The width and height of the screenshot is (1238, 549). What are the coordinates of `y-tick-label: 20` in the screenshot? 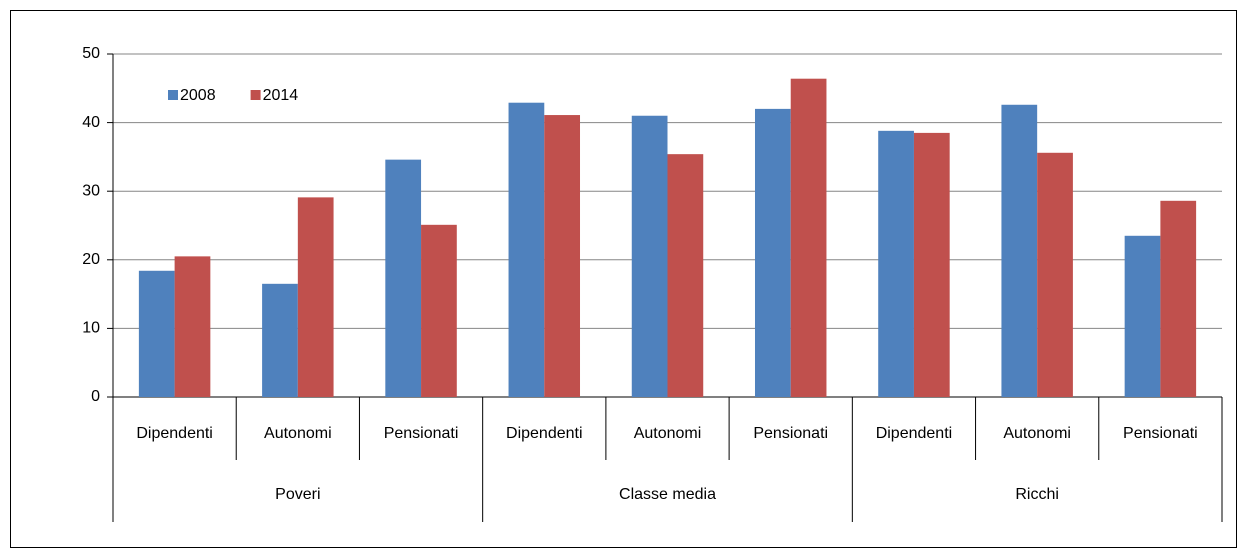 It's located at (91, 259).